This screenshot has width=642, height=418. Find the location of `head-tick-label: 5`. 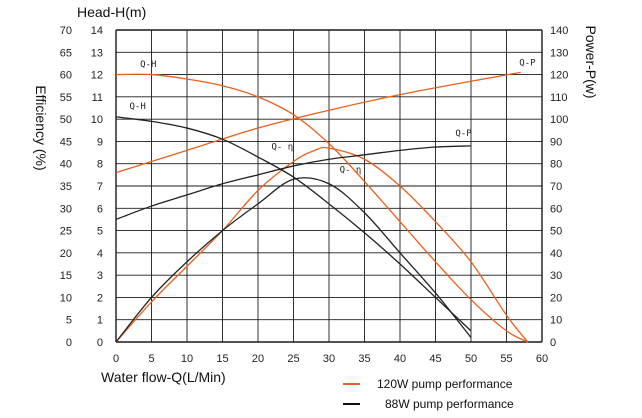

head-tick-label: 5 is located at coordinates (100, 232).